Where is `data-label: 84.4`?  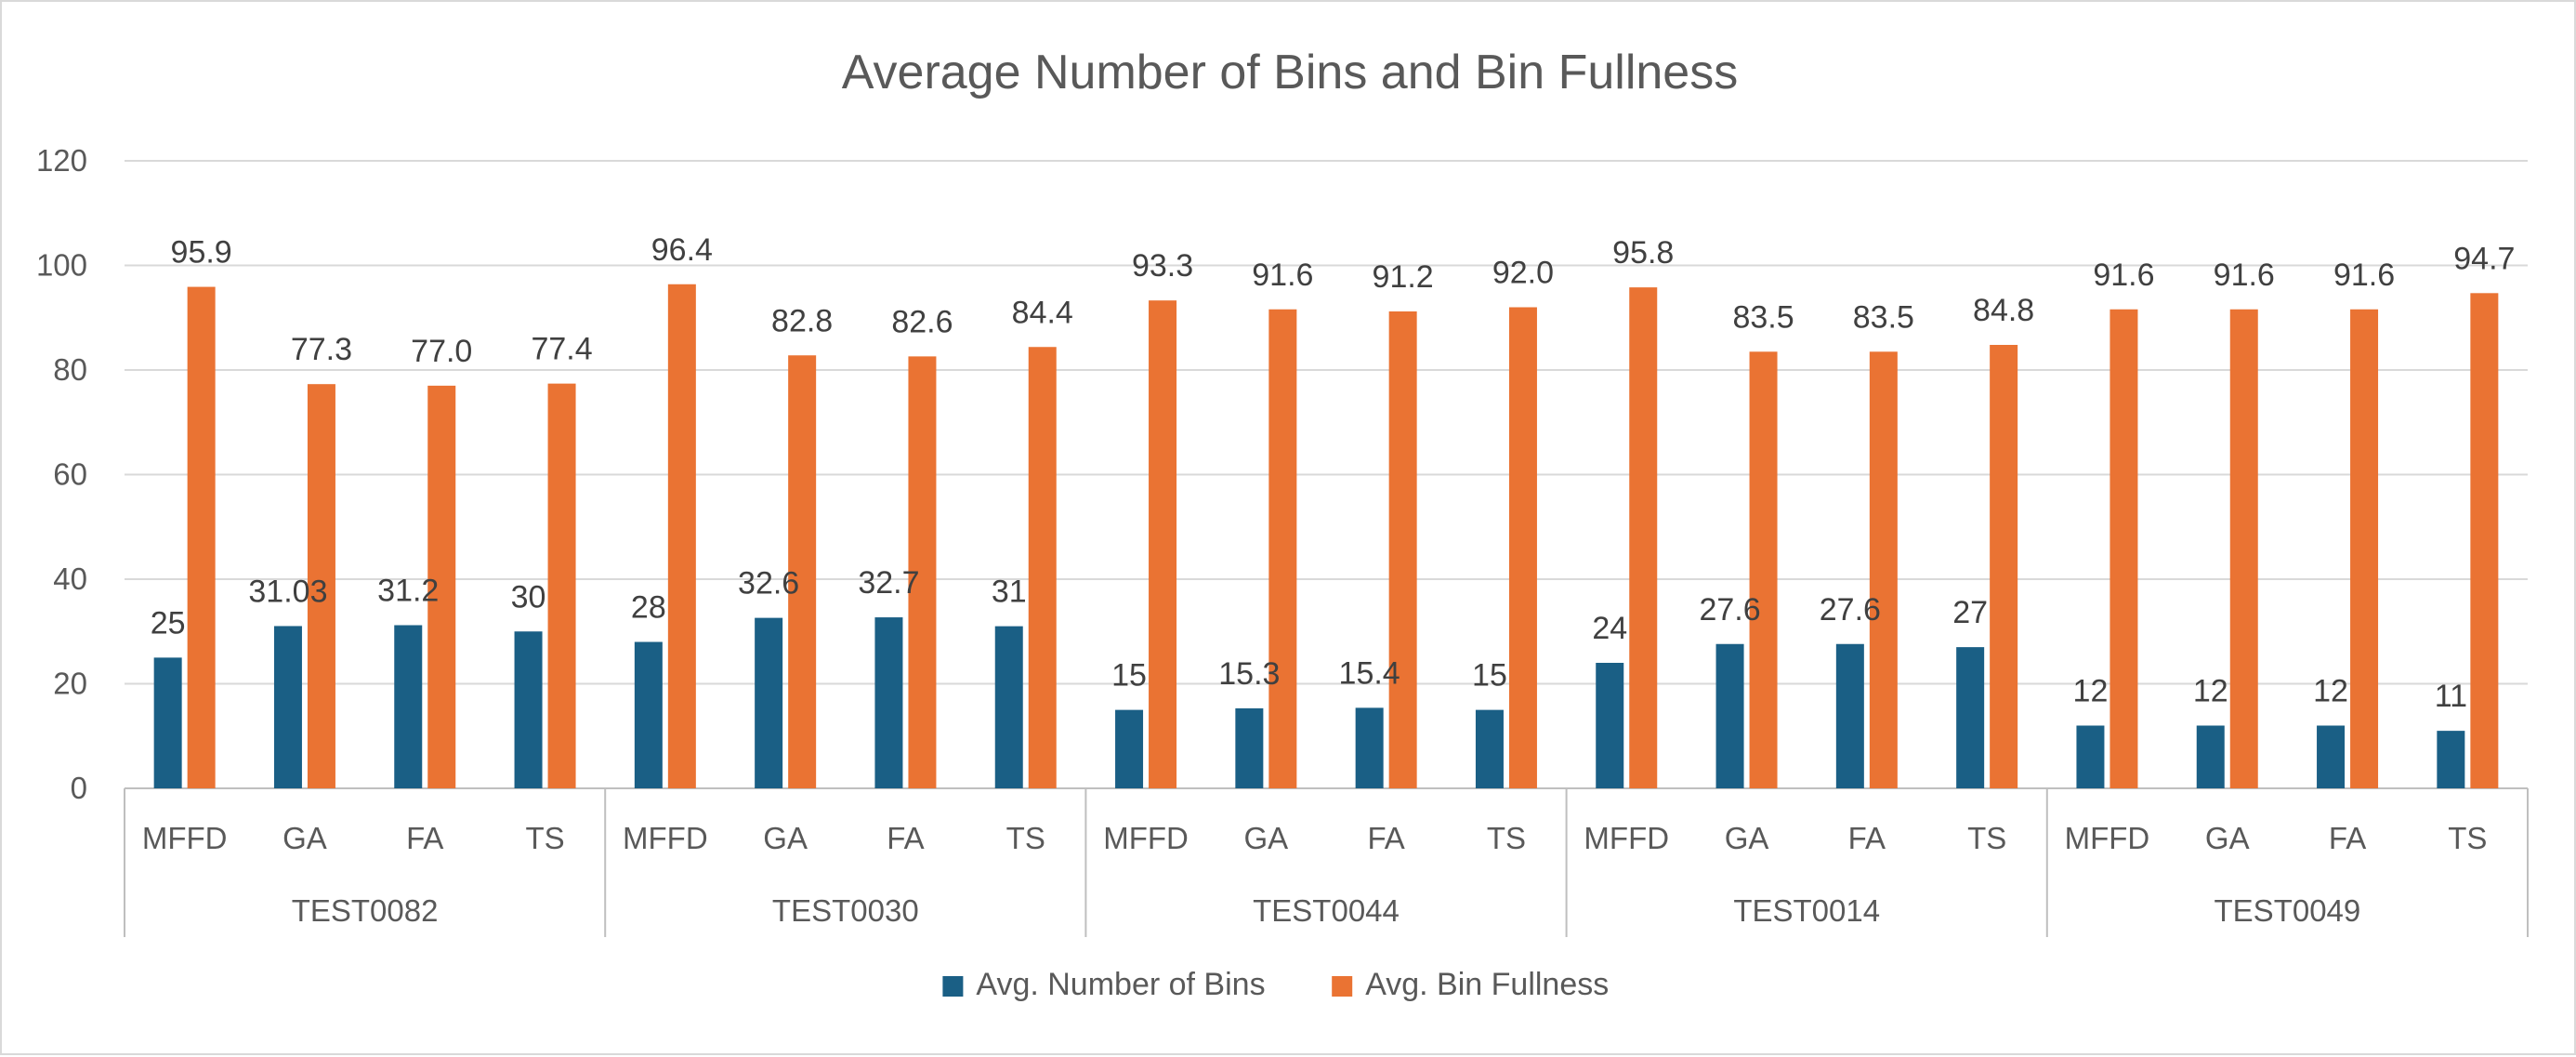 data-label: 84.4 is located at coordinates (1042, 312).